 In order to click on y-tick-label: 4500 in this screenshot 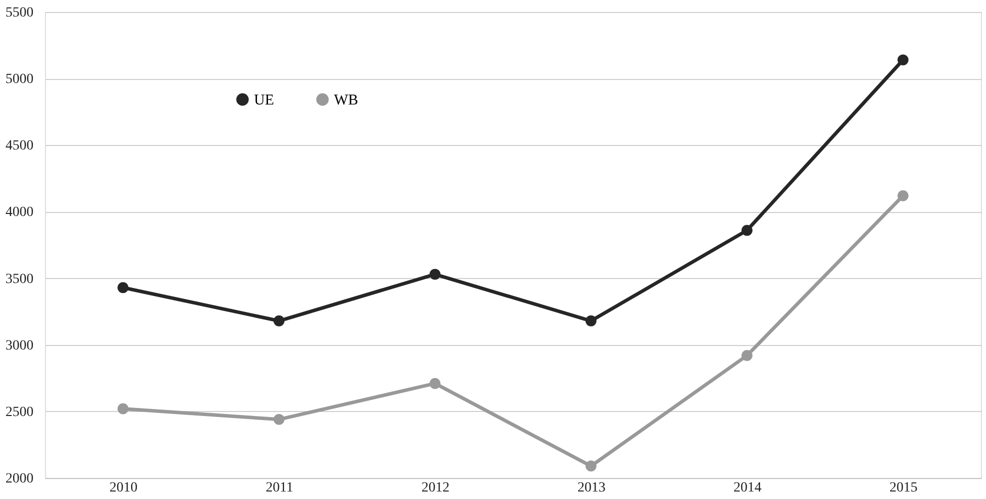, I will do `click(20, 146)`.